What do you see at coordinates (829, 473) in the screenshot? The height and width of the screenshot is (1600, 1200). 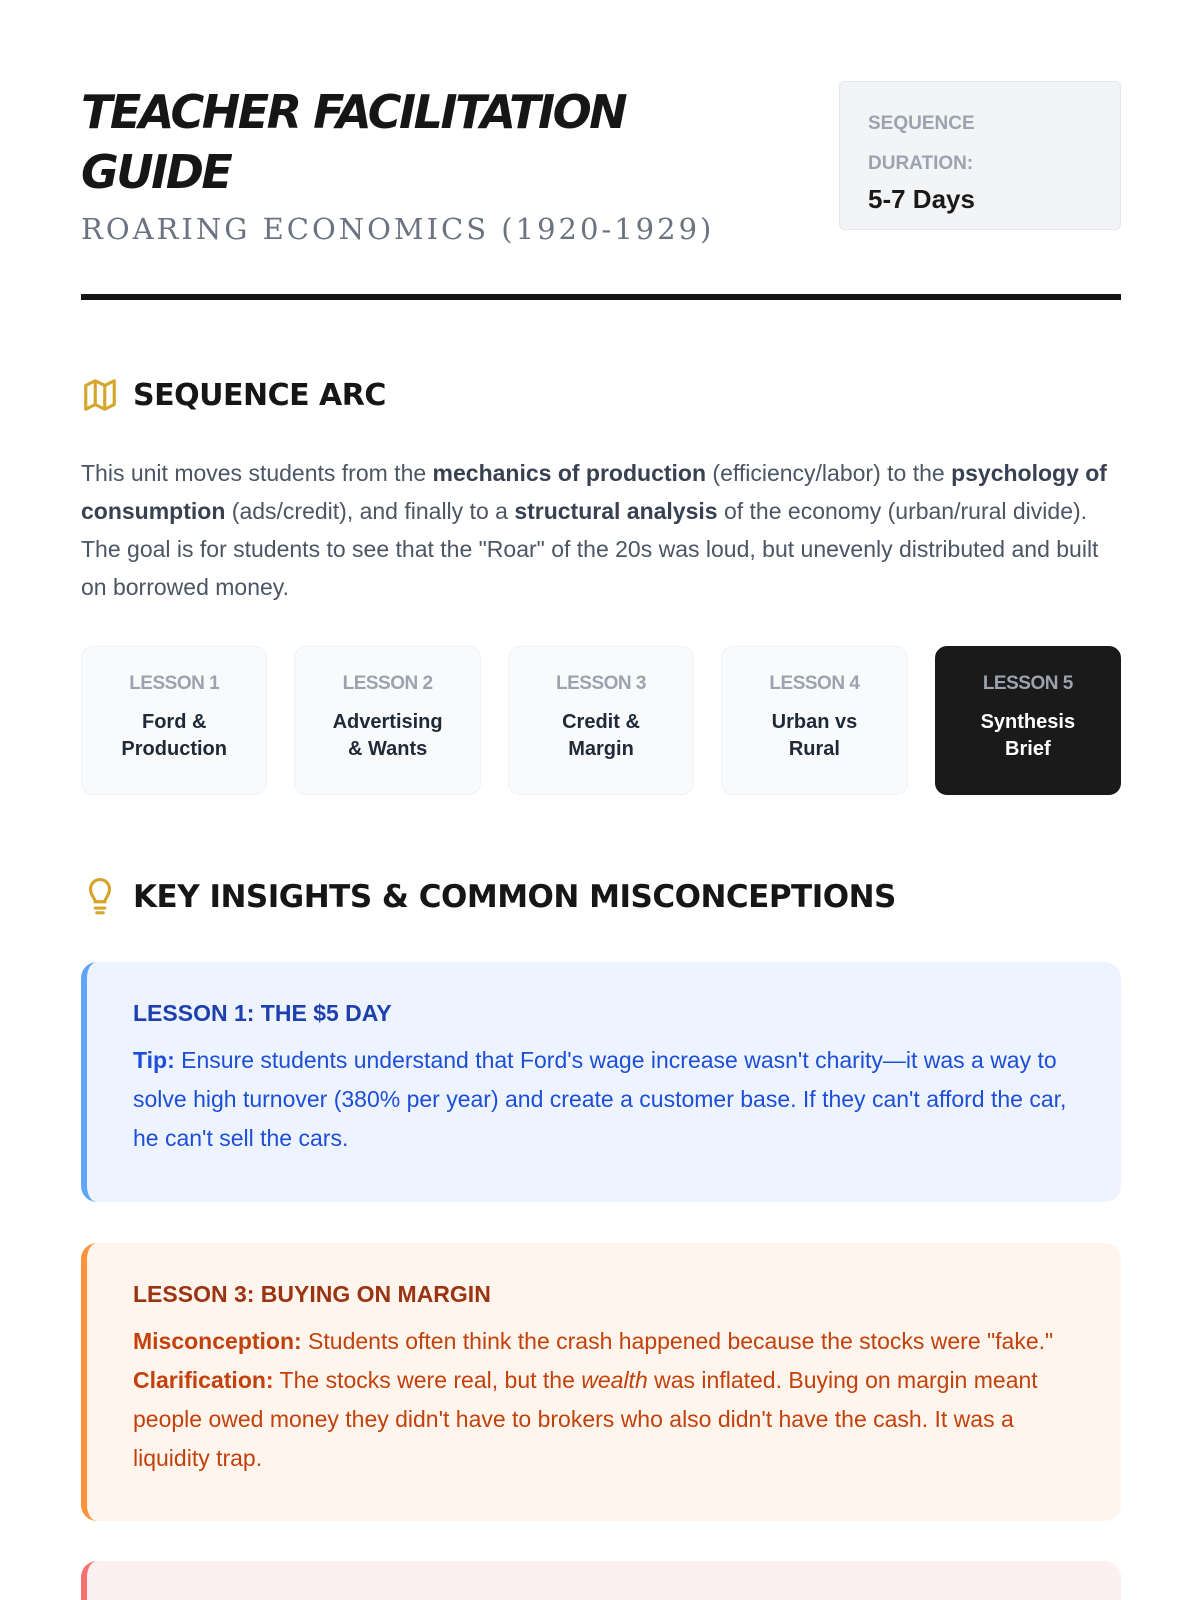 I see `t: (efficiency/labor) to the` at bounding box center [829, 473].